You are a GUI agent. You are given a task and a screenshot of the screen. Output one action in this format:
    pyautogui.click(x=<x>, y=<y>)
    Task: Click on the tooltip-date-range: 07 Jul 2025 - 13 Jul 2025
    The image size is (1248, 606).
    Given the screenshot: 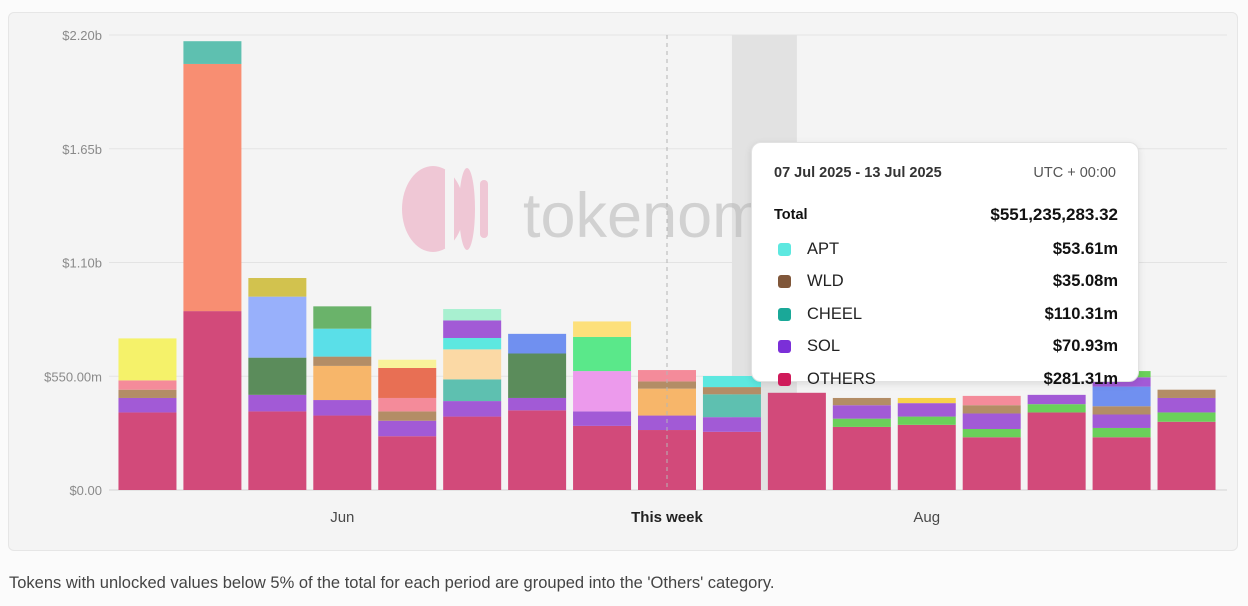 What is the action you would take?
    pyautogui.click(x=858, y=173)
    